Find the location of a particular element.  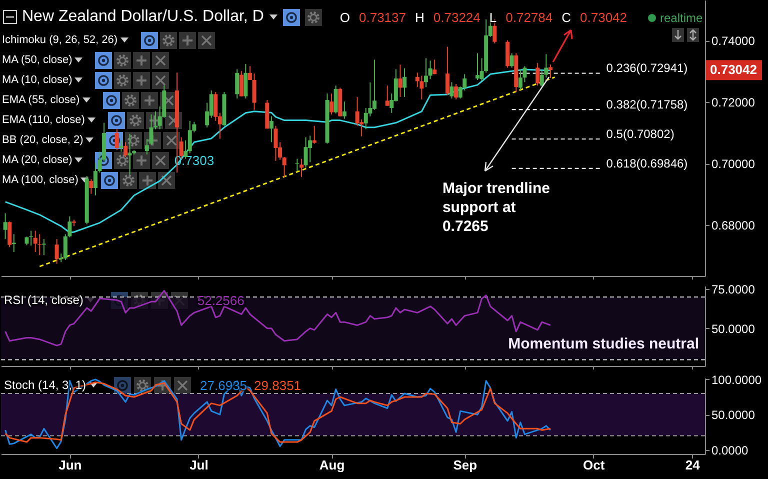

x-tick-label: 24 is located at coordinates (693, 465).